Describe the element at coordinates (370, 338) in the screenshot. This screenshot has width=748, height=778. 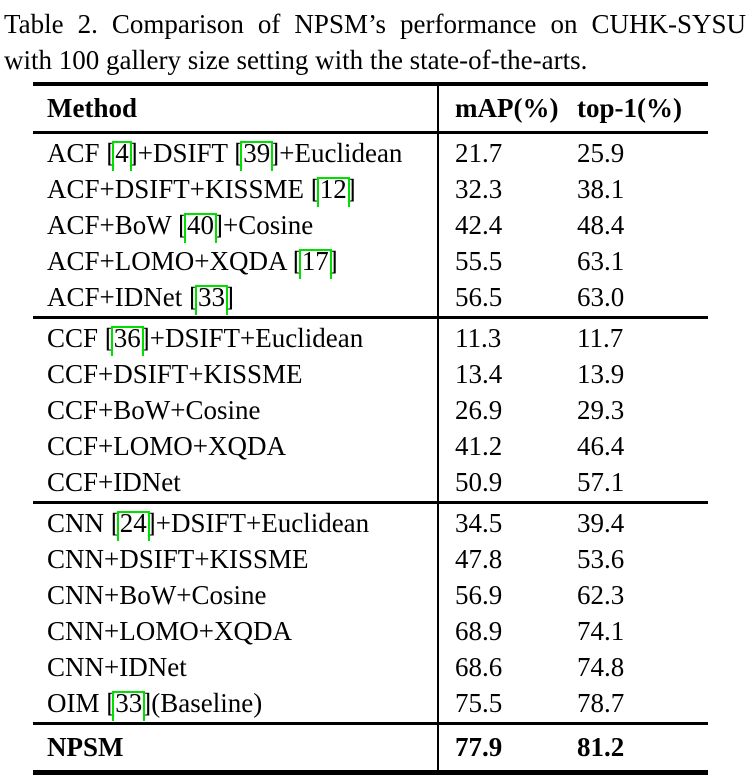
I see `table-row: CCF [36]+DSIFT+Euclidean 11.3 11.7` at that location.